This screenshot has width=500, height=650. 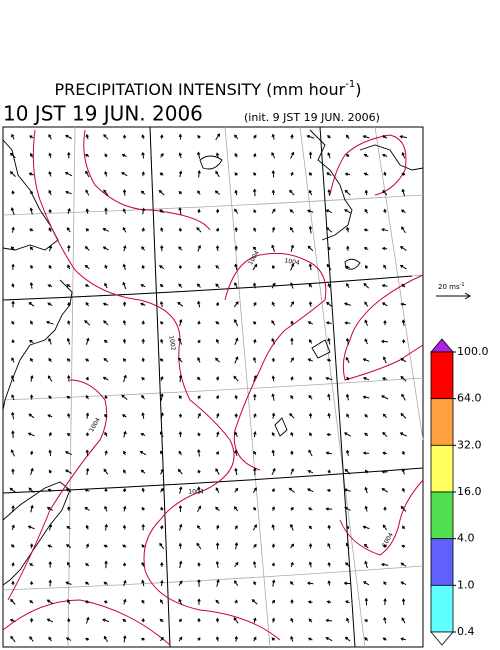 What do you see at coordinates (86, 622) in the screenshot?
I see `isobar` at bounding box center [86, 622].